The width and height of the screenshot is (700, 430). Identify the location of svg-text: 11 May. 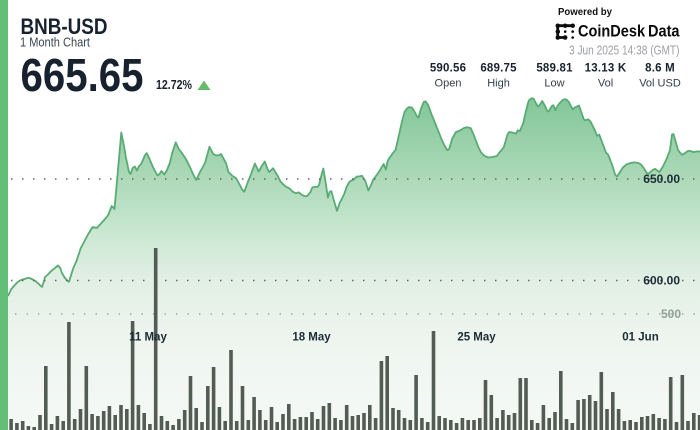
(148, 338).